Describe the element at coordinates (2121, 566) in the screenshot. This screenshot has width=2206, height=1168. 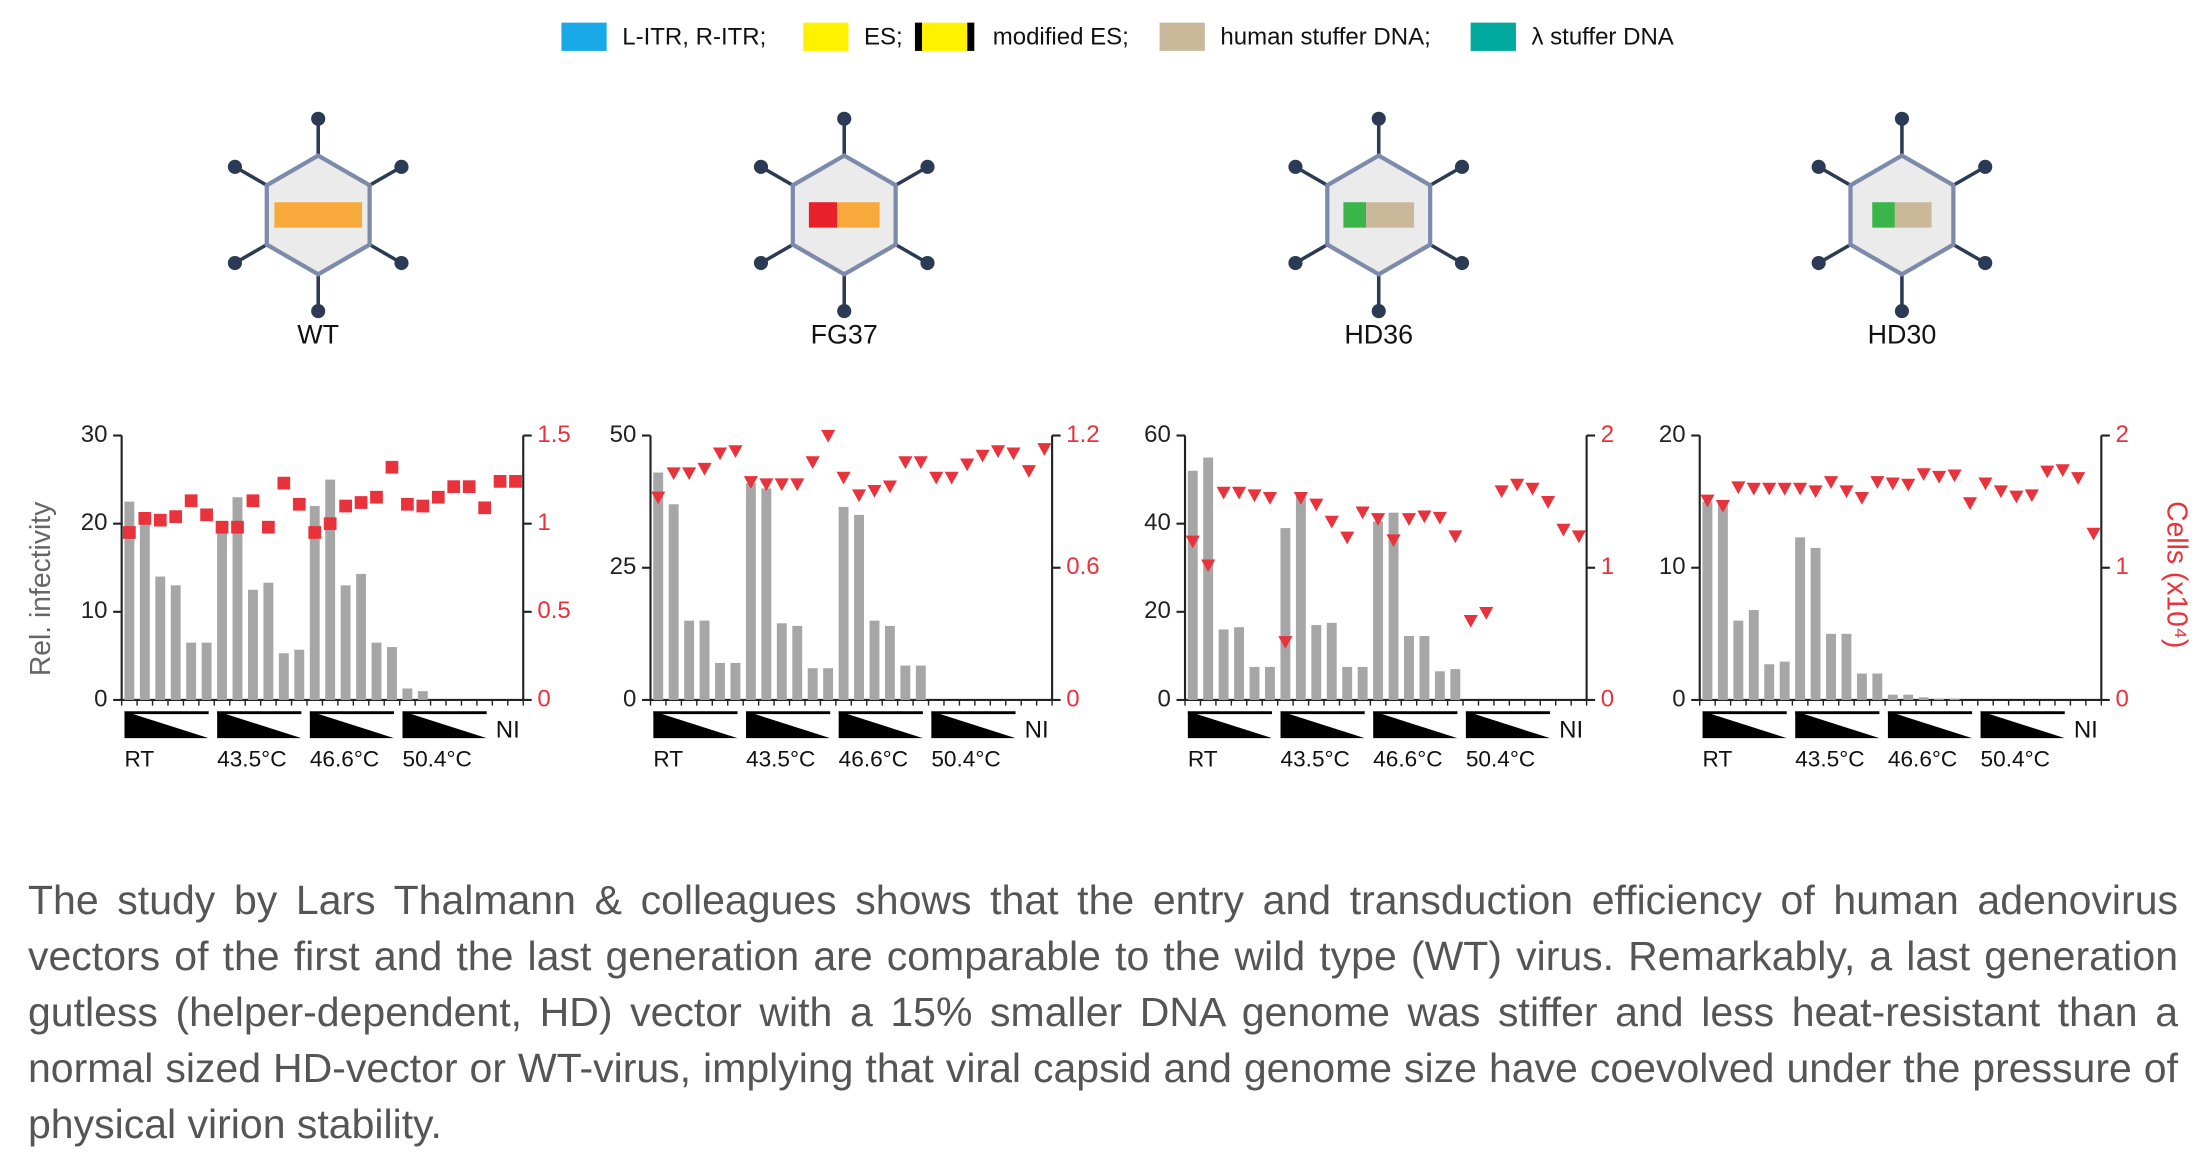
I see `y2-tick-label: 1` at that location.